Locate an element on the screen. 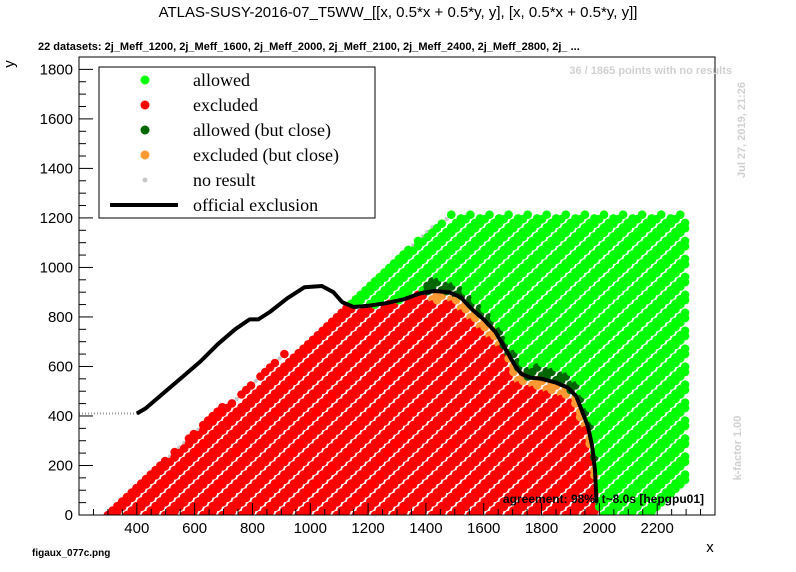 Image resolution: width=796 pixels, height=572 pixels. y-tick-label: 0 is located at coordinates (69, 515).